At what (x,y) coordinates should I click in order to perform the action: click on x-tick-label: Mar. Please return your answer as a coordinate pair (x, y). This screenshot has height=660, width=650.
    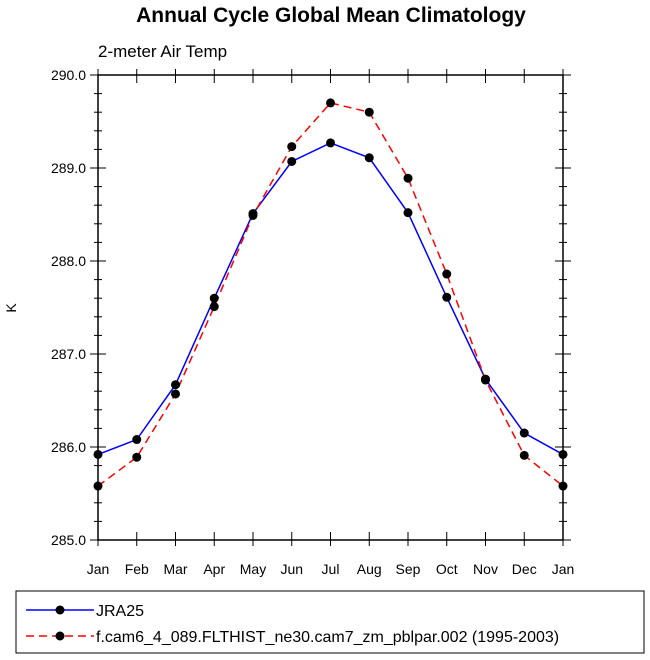
    Looking at the image, I should click on (175, 569).